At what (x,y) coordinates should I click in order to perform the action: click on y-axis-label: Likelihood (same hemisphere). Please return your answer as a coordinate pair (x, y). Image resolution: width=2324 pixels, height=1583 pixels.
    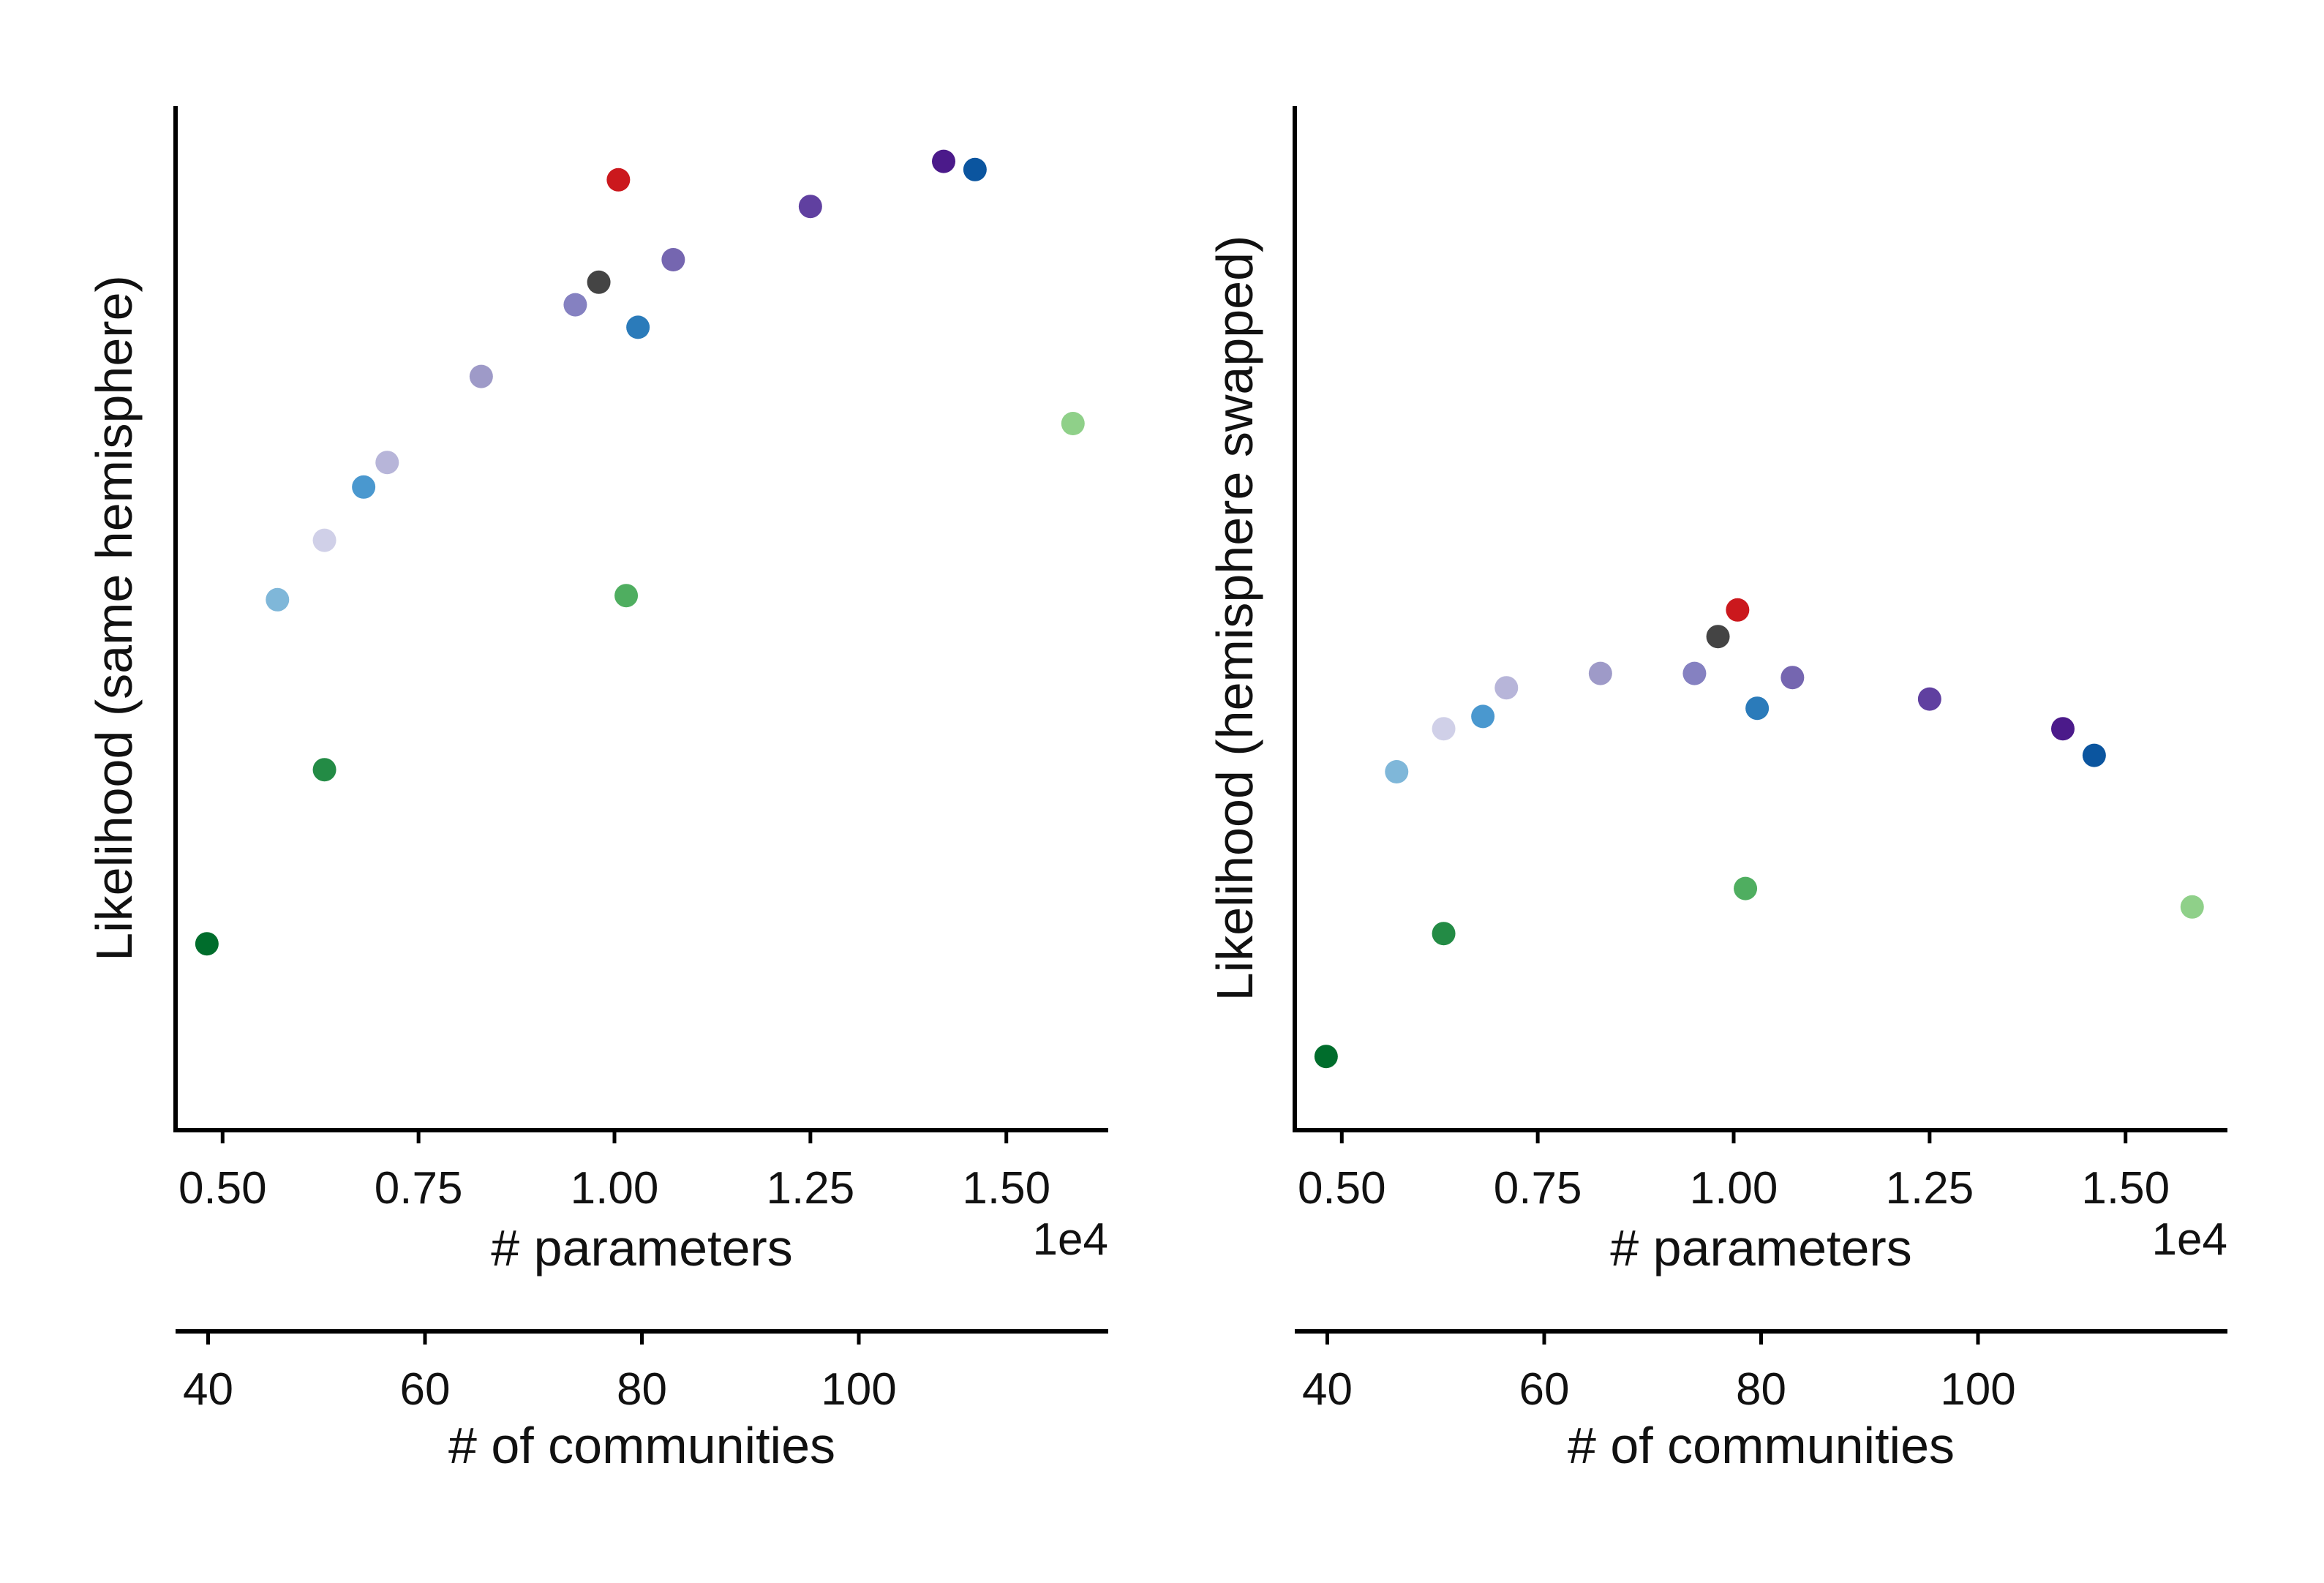
    Looking at the image, I should click on (115, 618).